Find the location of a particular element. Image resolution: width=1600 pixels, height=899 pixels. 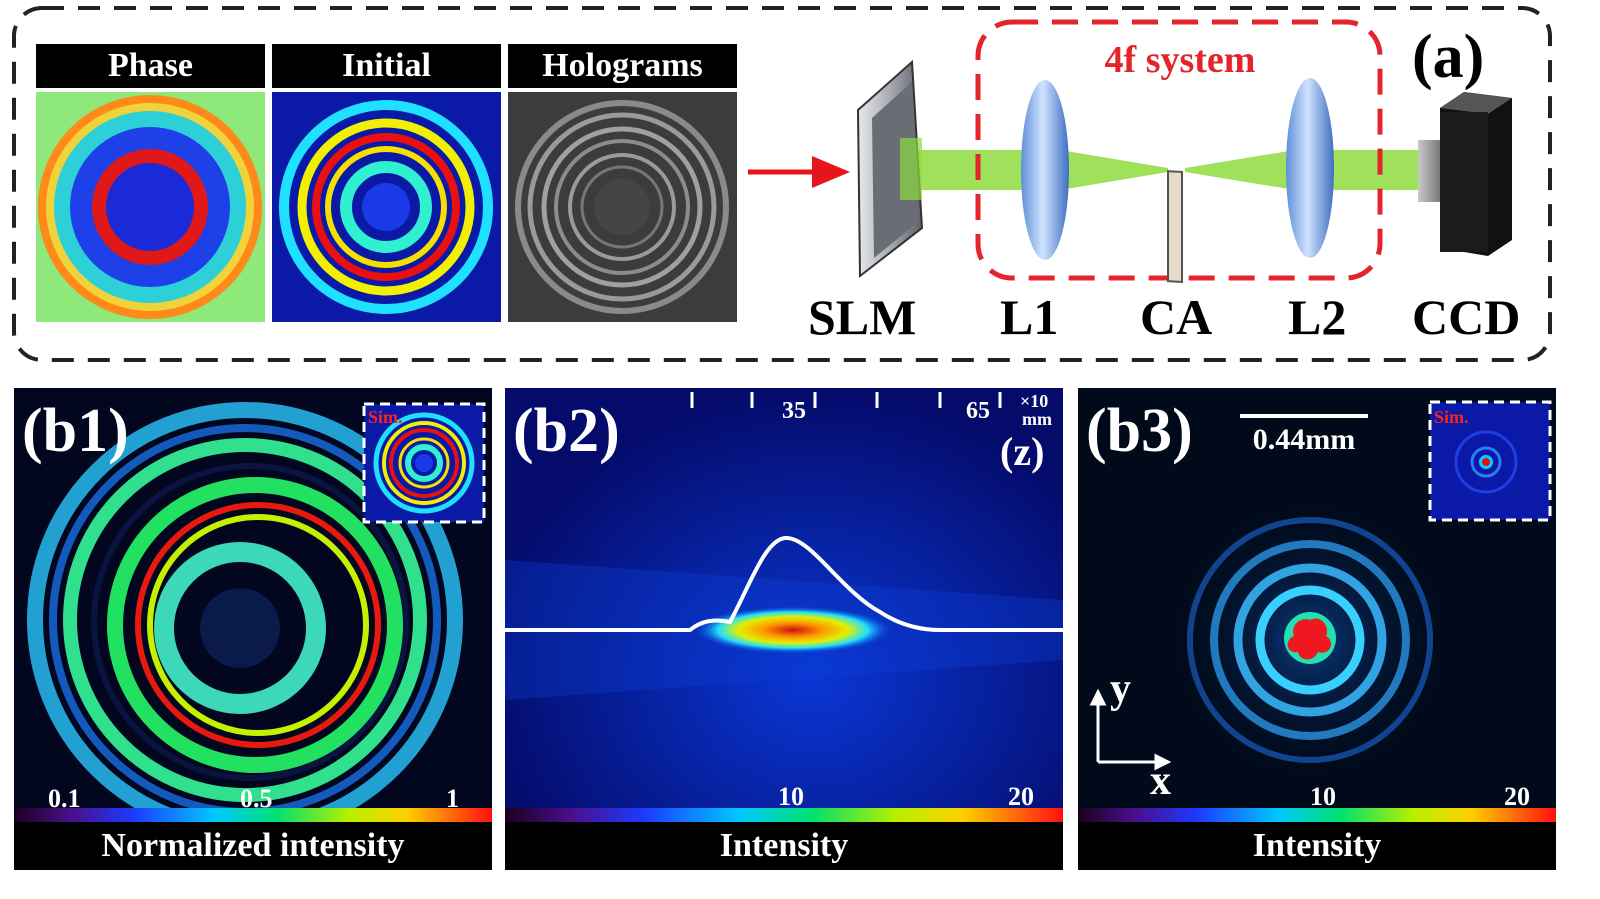

xy-axes-icon is located at coordinates (1130, 729).